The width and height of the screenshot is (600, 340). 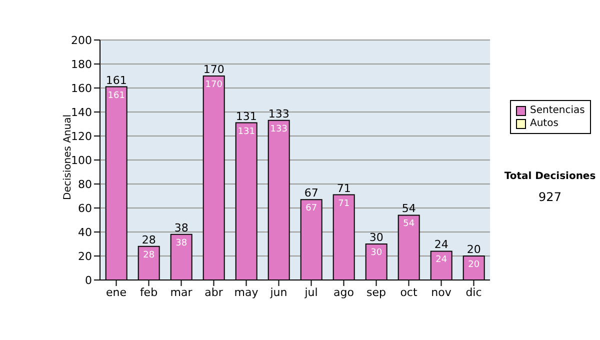 I want to click on y-tick-label: 180, so click(x=81, y=64).